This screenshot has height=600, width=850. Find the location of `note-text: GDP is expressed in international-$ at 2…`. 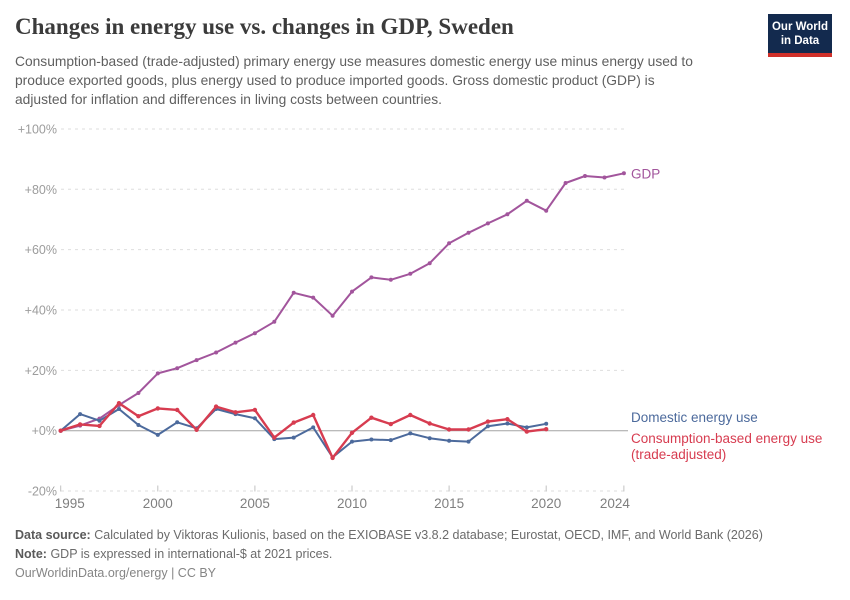

note-text: GDP is expressed in international-$ at 2… is located at coordinates (191, 554).